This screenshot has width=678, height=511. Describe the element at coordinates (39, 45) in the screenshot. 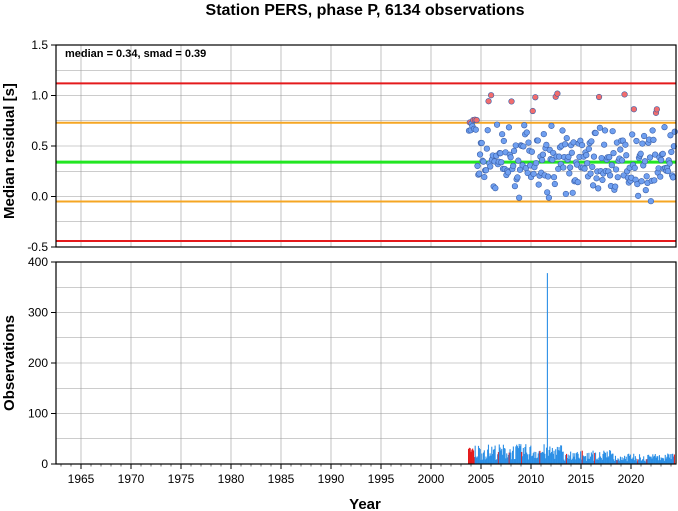

I see `top-y-tick-label: 1.5` at that location.